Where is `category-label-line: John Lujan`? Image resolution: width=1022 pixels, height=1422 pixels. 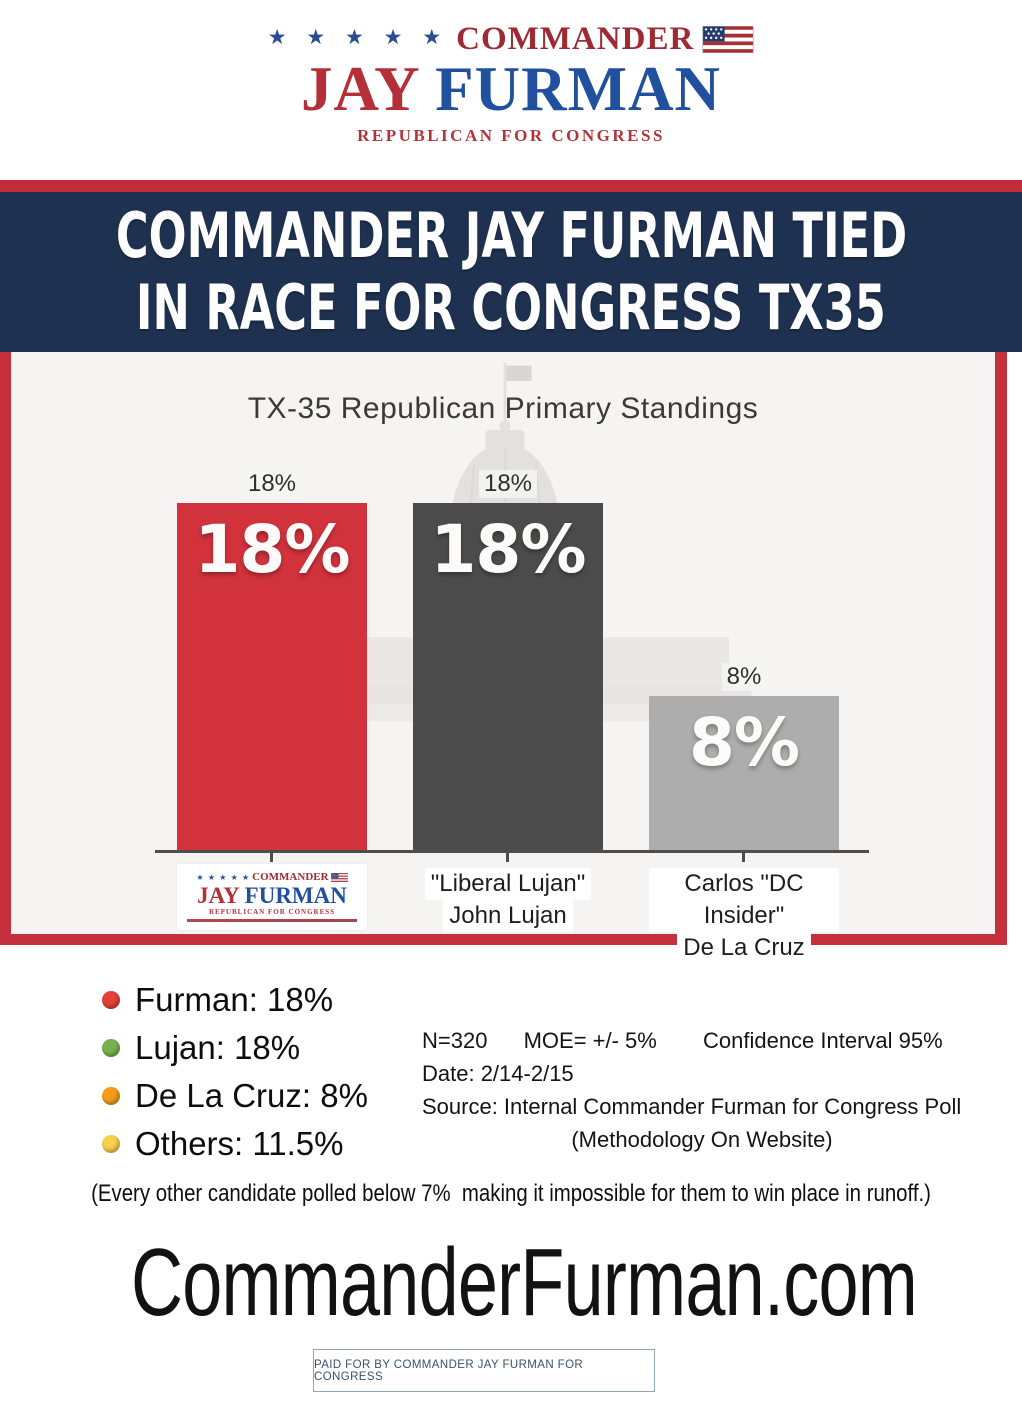 category-label-line: John Lujan is located at coordinates (508, 916).